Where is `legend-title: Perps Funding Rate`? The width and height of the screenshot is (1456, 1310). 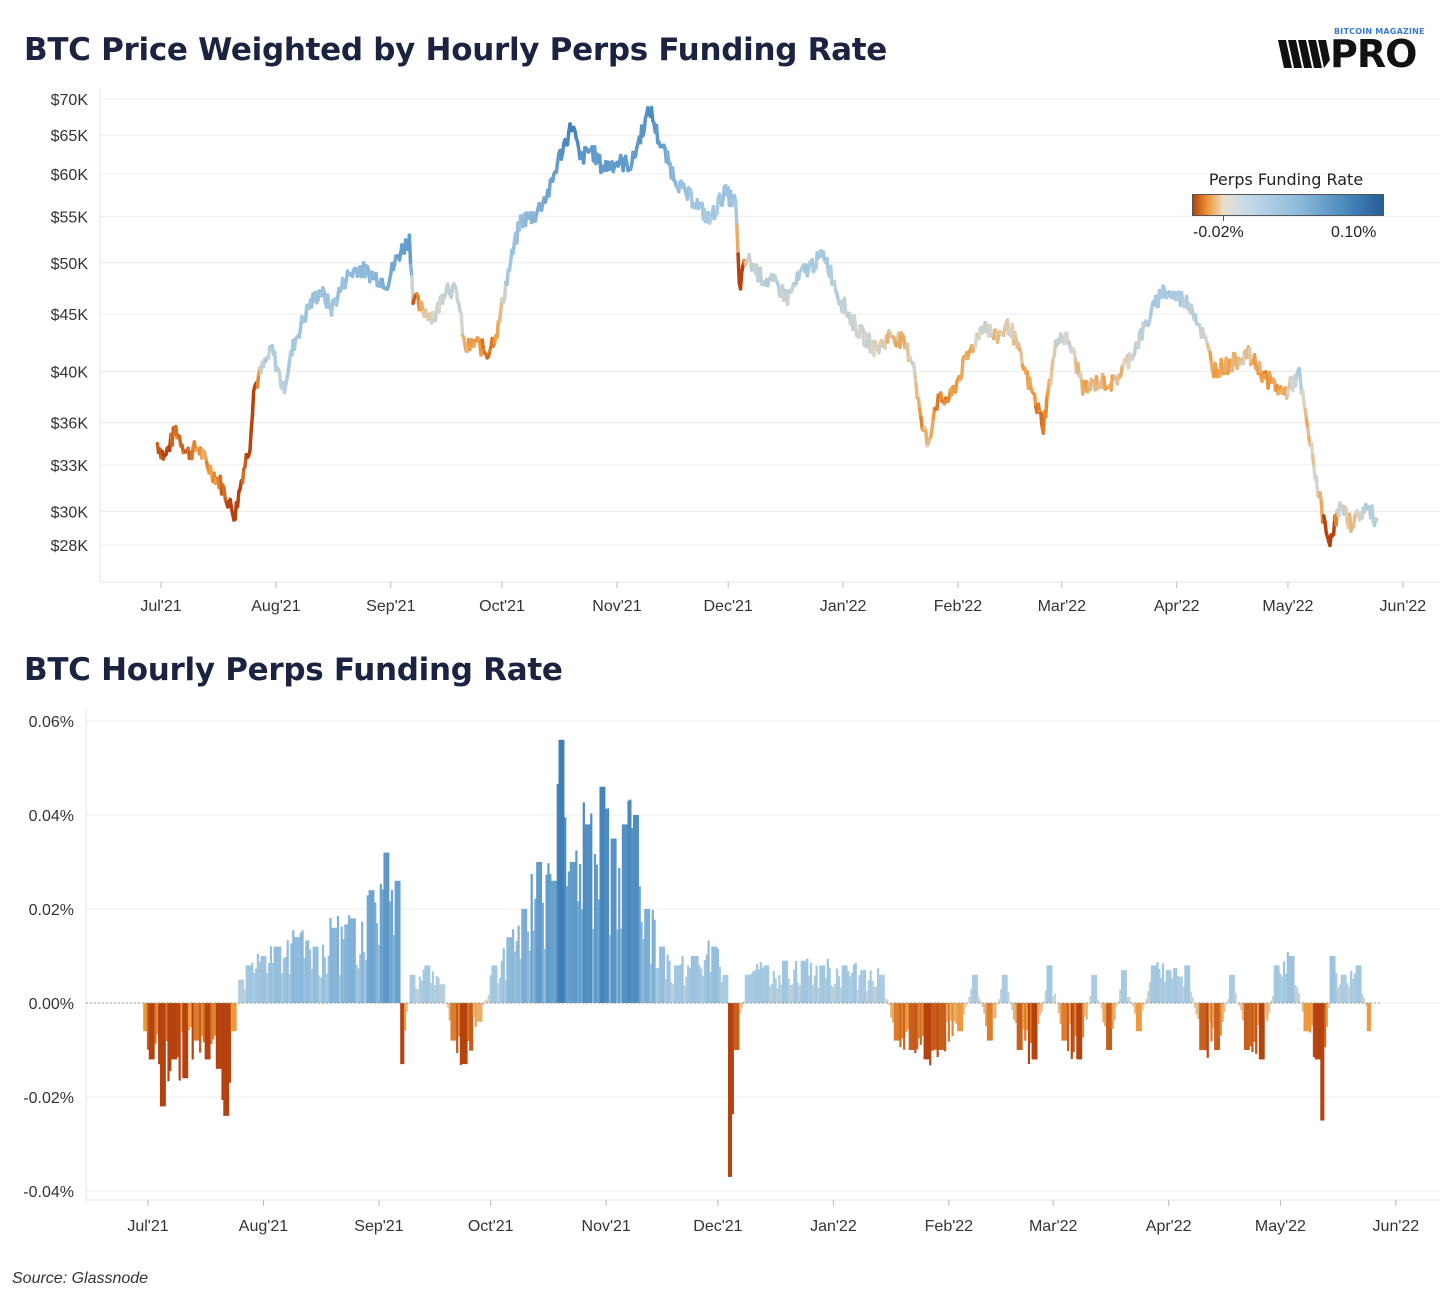 legend-title: Perps Funding Rate is located at coordinates (1286, 179).